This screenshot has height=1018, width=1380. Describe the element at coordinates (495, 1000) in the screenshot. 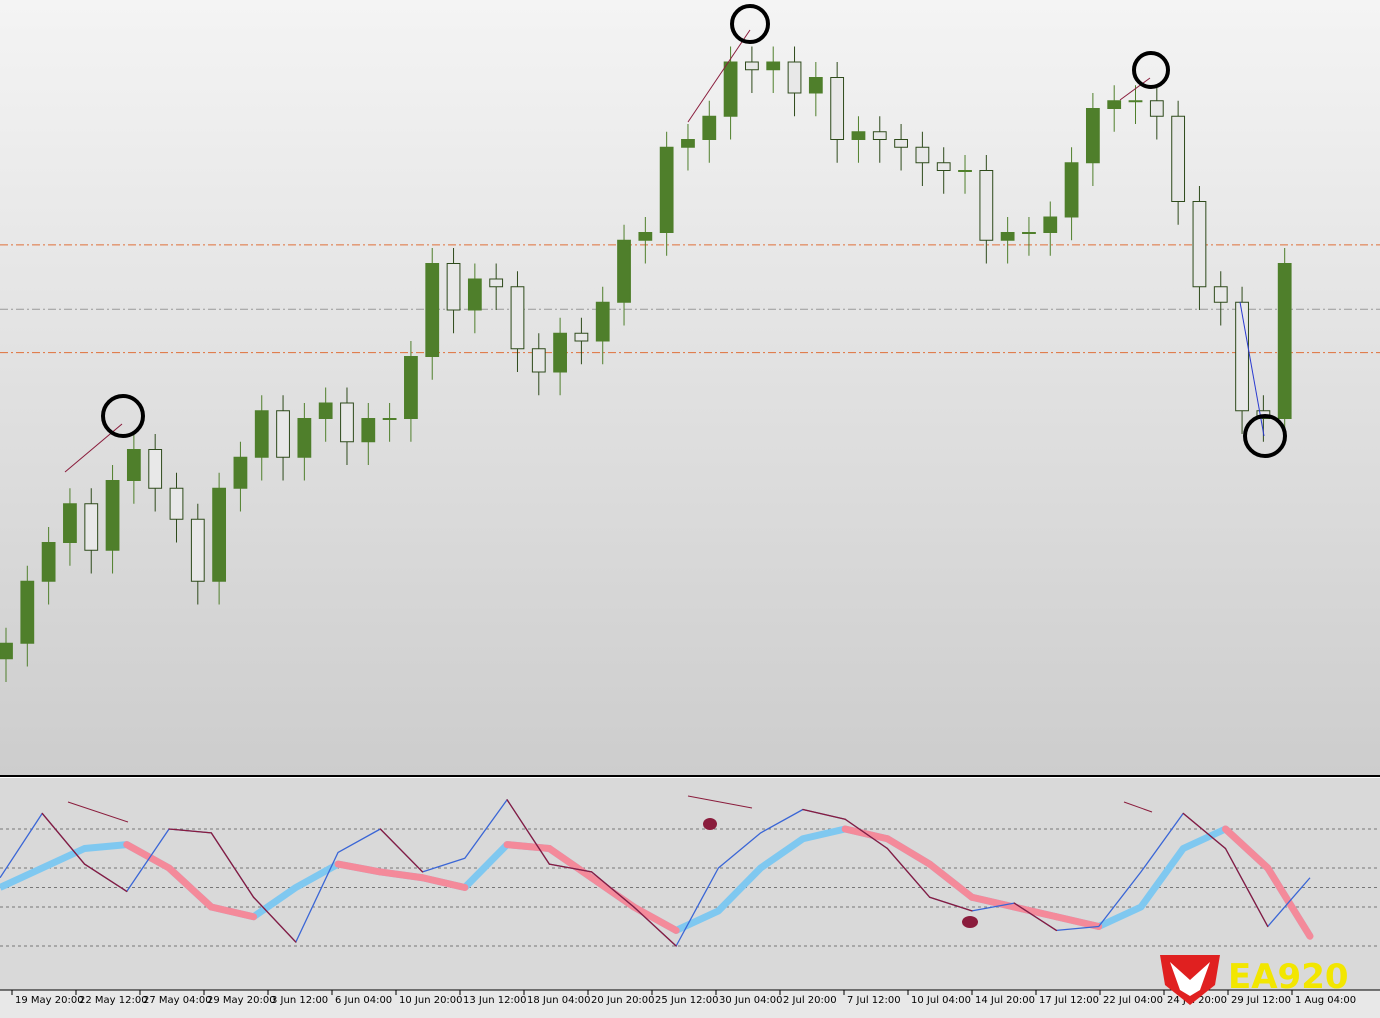

I see `x-tick-label: 13 Jun 12:00` at that location.